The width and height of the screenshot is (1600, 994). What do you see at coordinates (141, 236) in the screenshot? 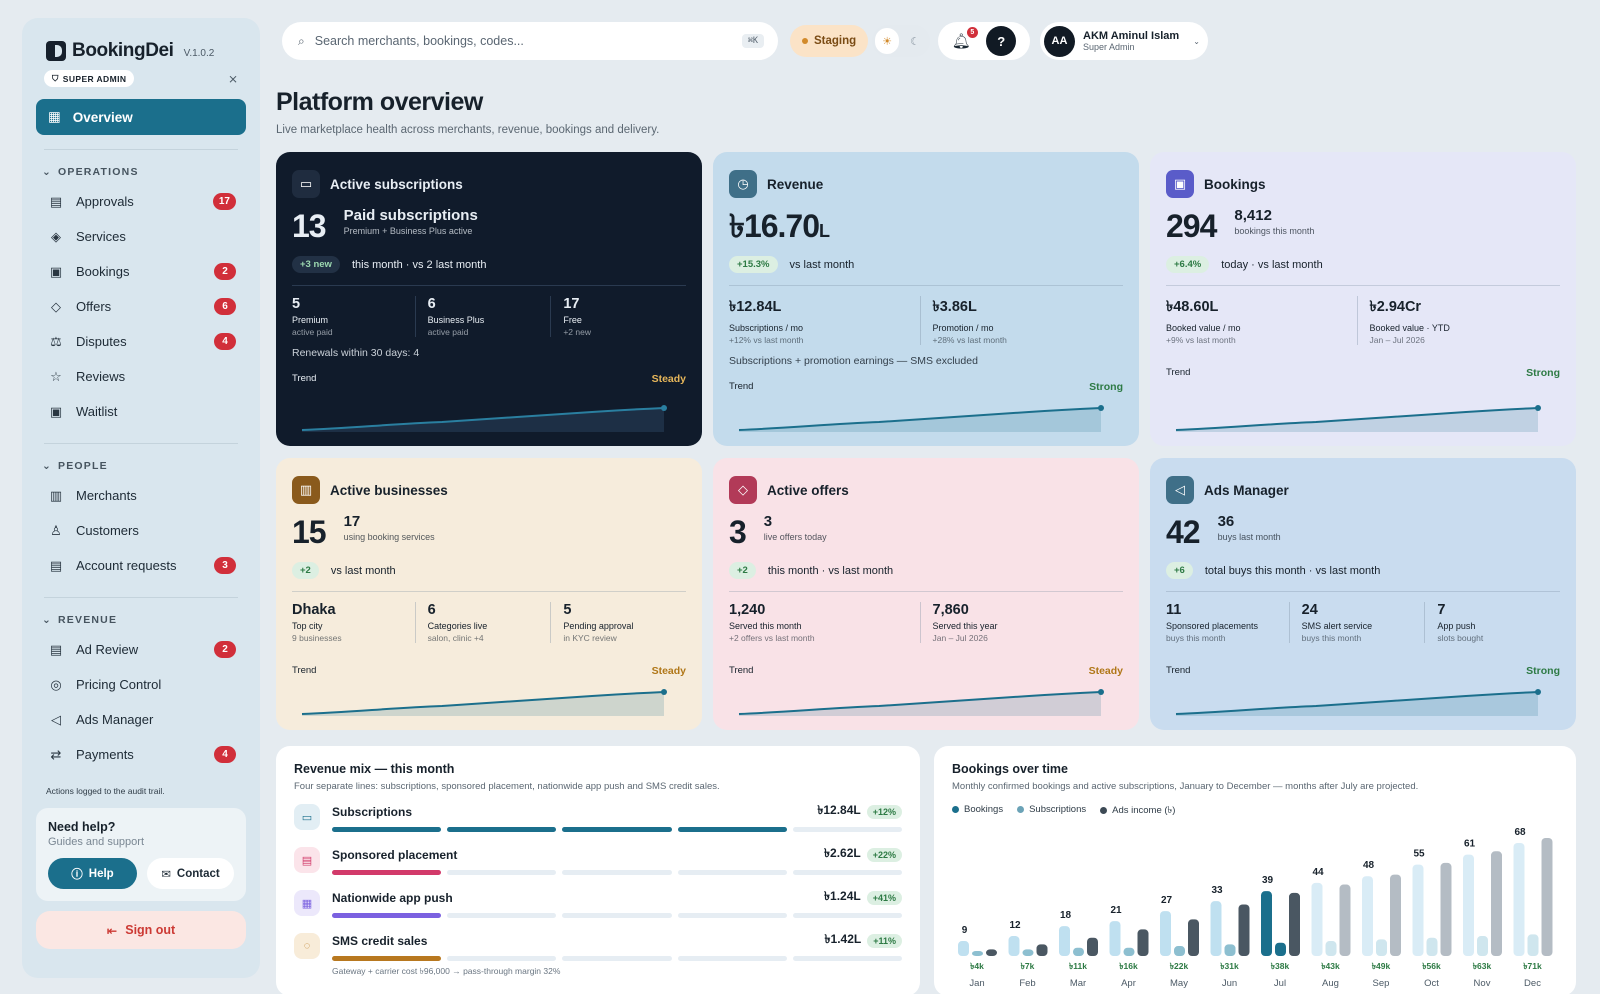
I see `sidebar-item-services: ◈ Services` at bounding box center [141, 236].